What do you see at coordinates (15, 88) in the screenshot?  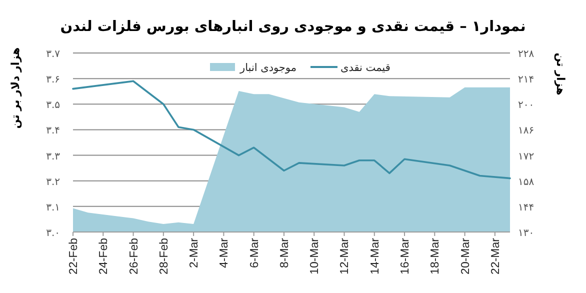 I see `y-axis-title: هزار دلار بر تن` at bounding box center [15, 88].